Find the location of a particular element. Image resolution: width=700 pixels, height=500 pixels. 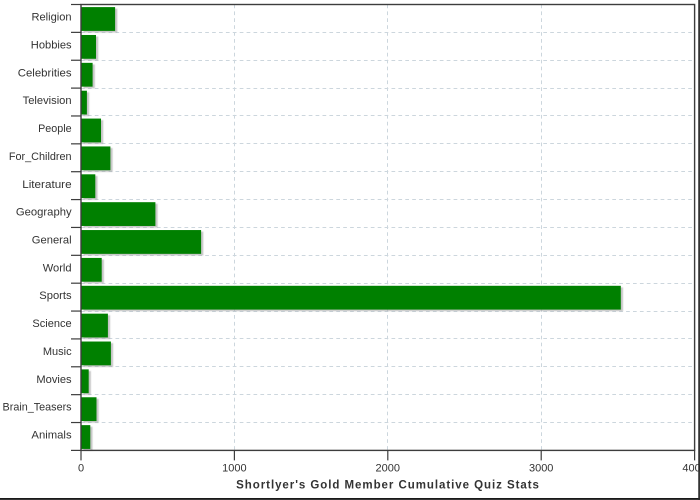

svg-text: For_Children is located at coordinates (40, 157).